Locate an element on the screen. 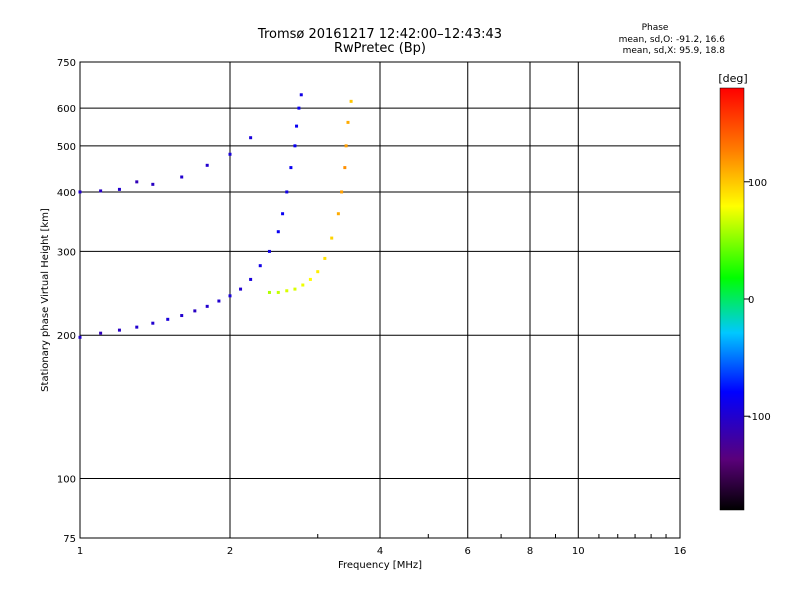 Image resolution: width=800 pixels, height=600 pixels. x-tick-label: 2 is located at coordinates (230, 551).